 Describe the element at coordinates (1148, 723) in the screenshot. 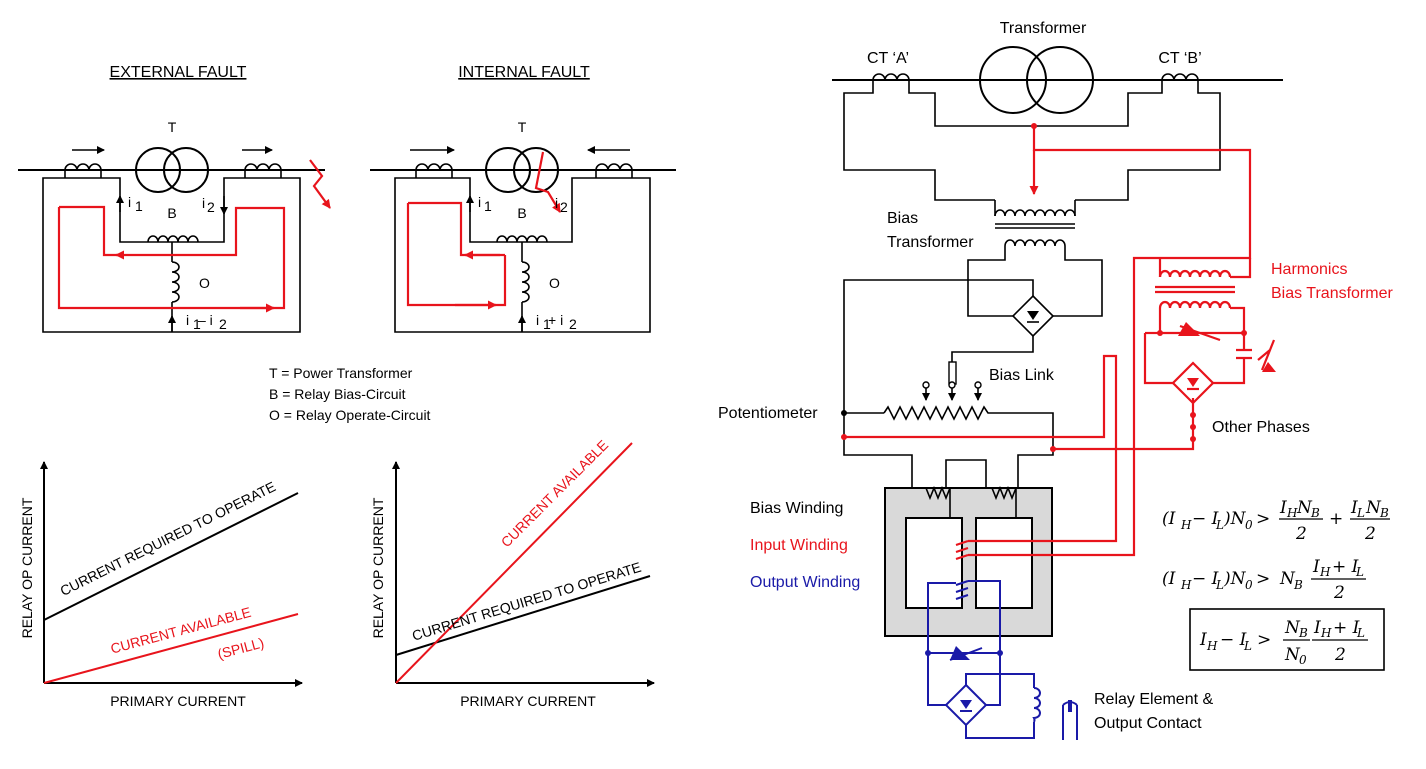

I see `svg-text: Output Contact` at that location.